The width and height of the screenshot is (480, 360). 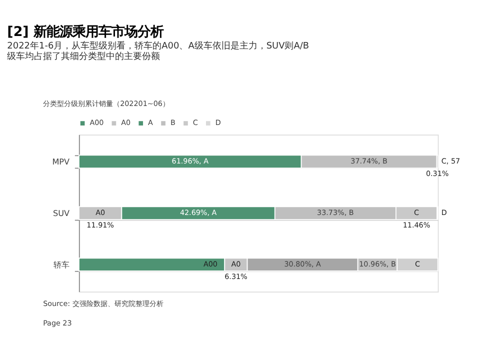 What do you see at coordinates (198, 212) in the screenshot?
I see `data-label: 42.69%, A` at bounding box center [198, 212].